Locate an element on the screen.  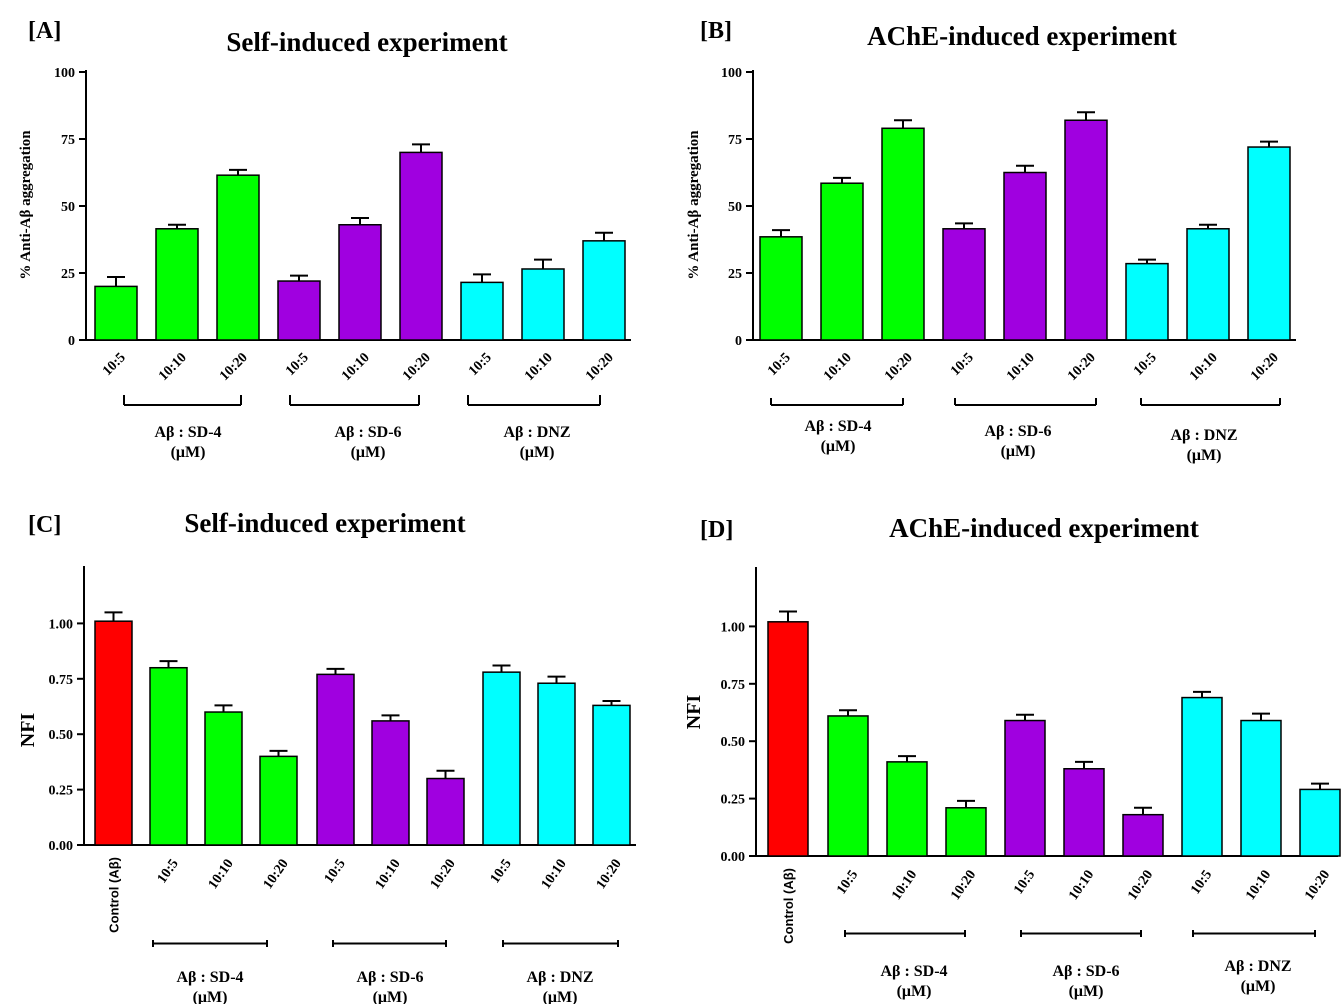
panel-label: [D] is located at coordinates (716, 530).